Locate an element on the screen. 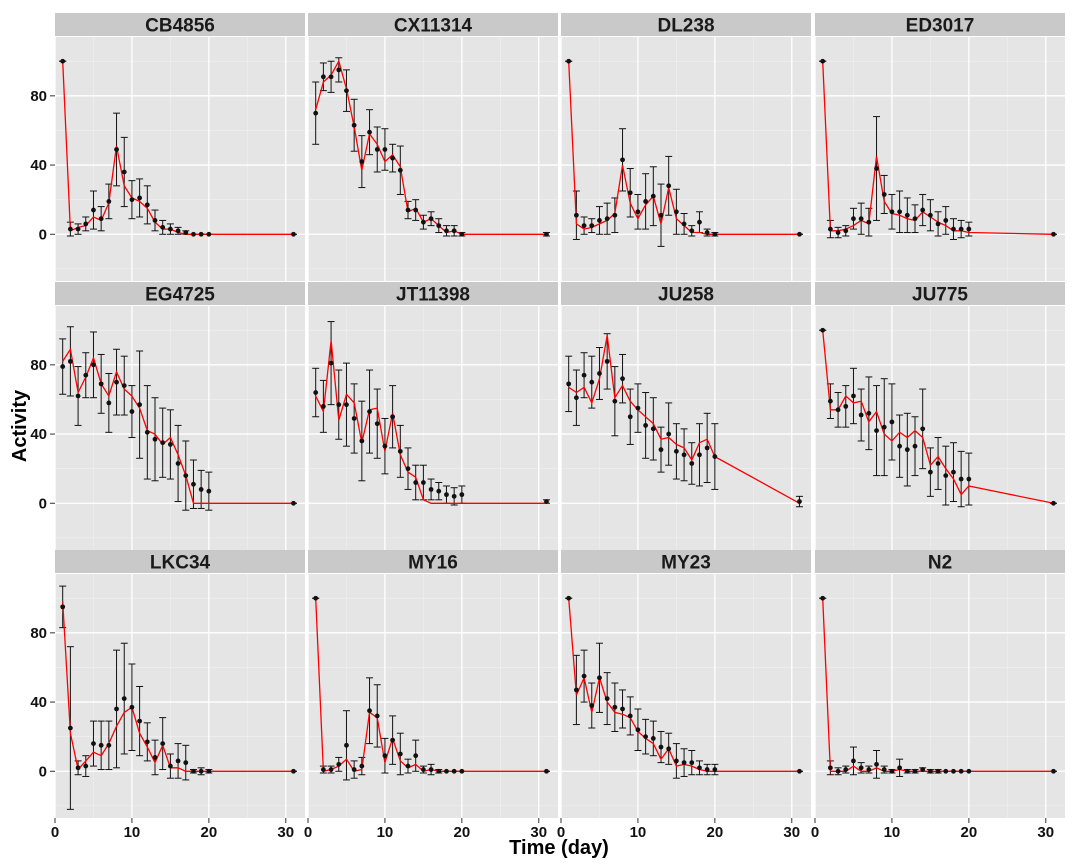 The width and height of the screenshot is (1080, 864). facet-strip-label: CX11314 is located at coordinates (433, 26).